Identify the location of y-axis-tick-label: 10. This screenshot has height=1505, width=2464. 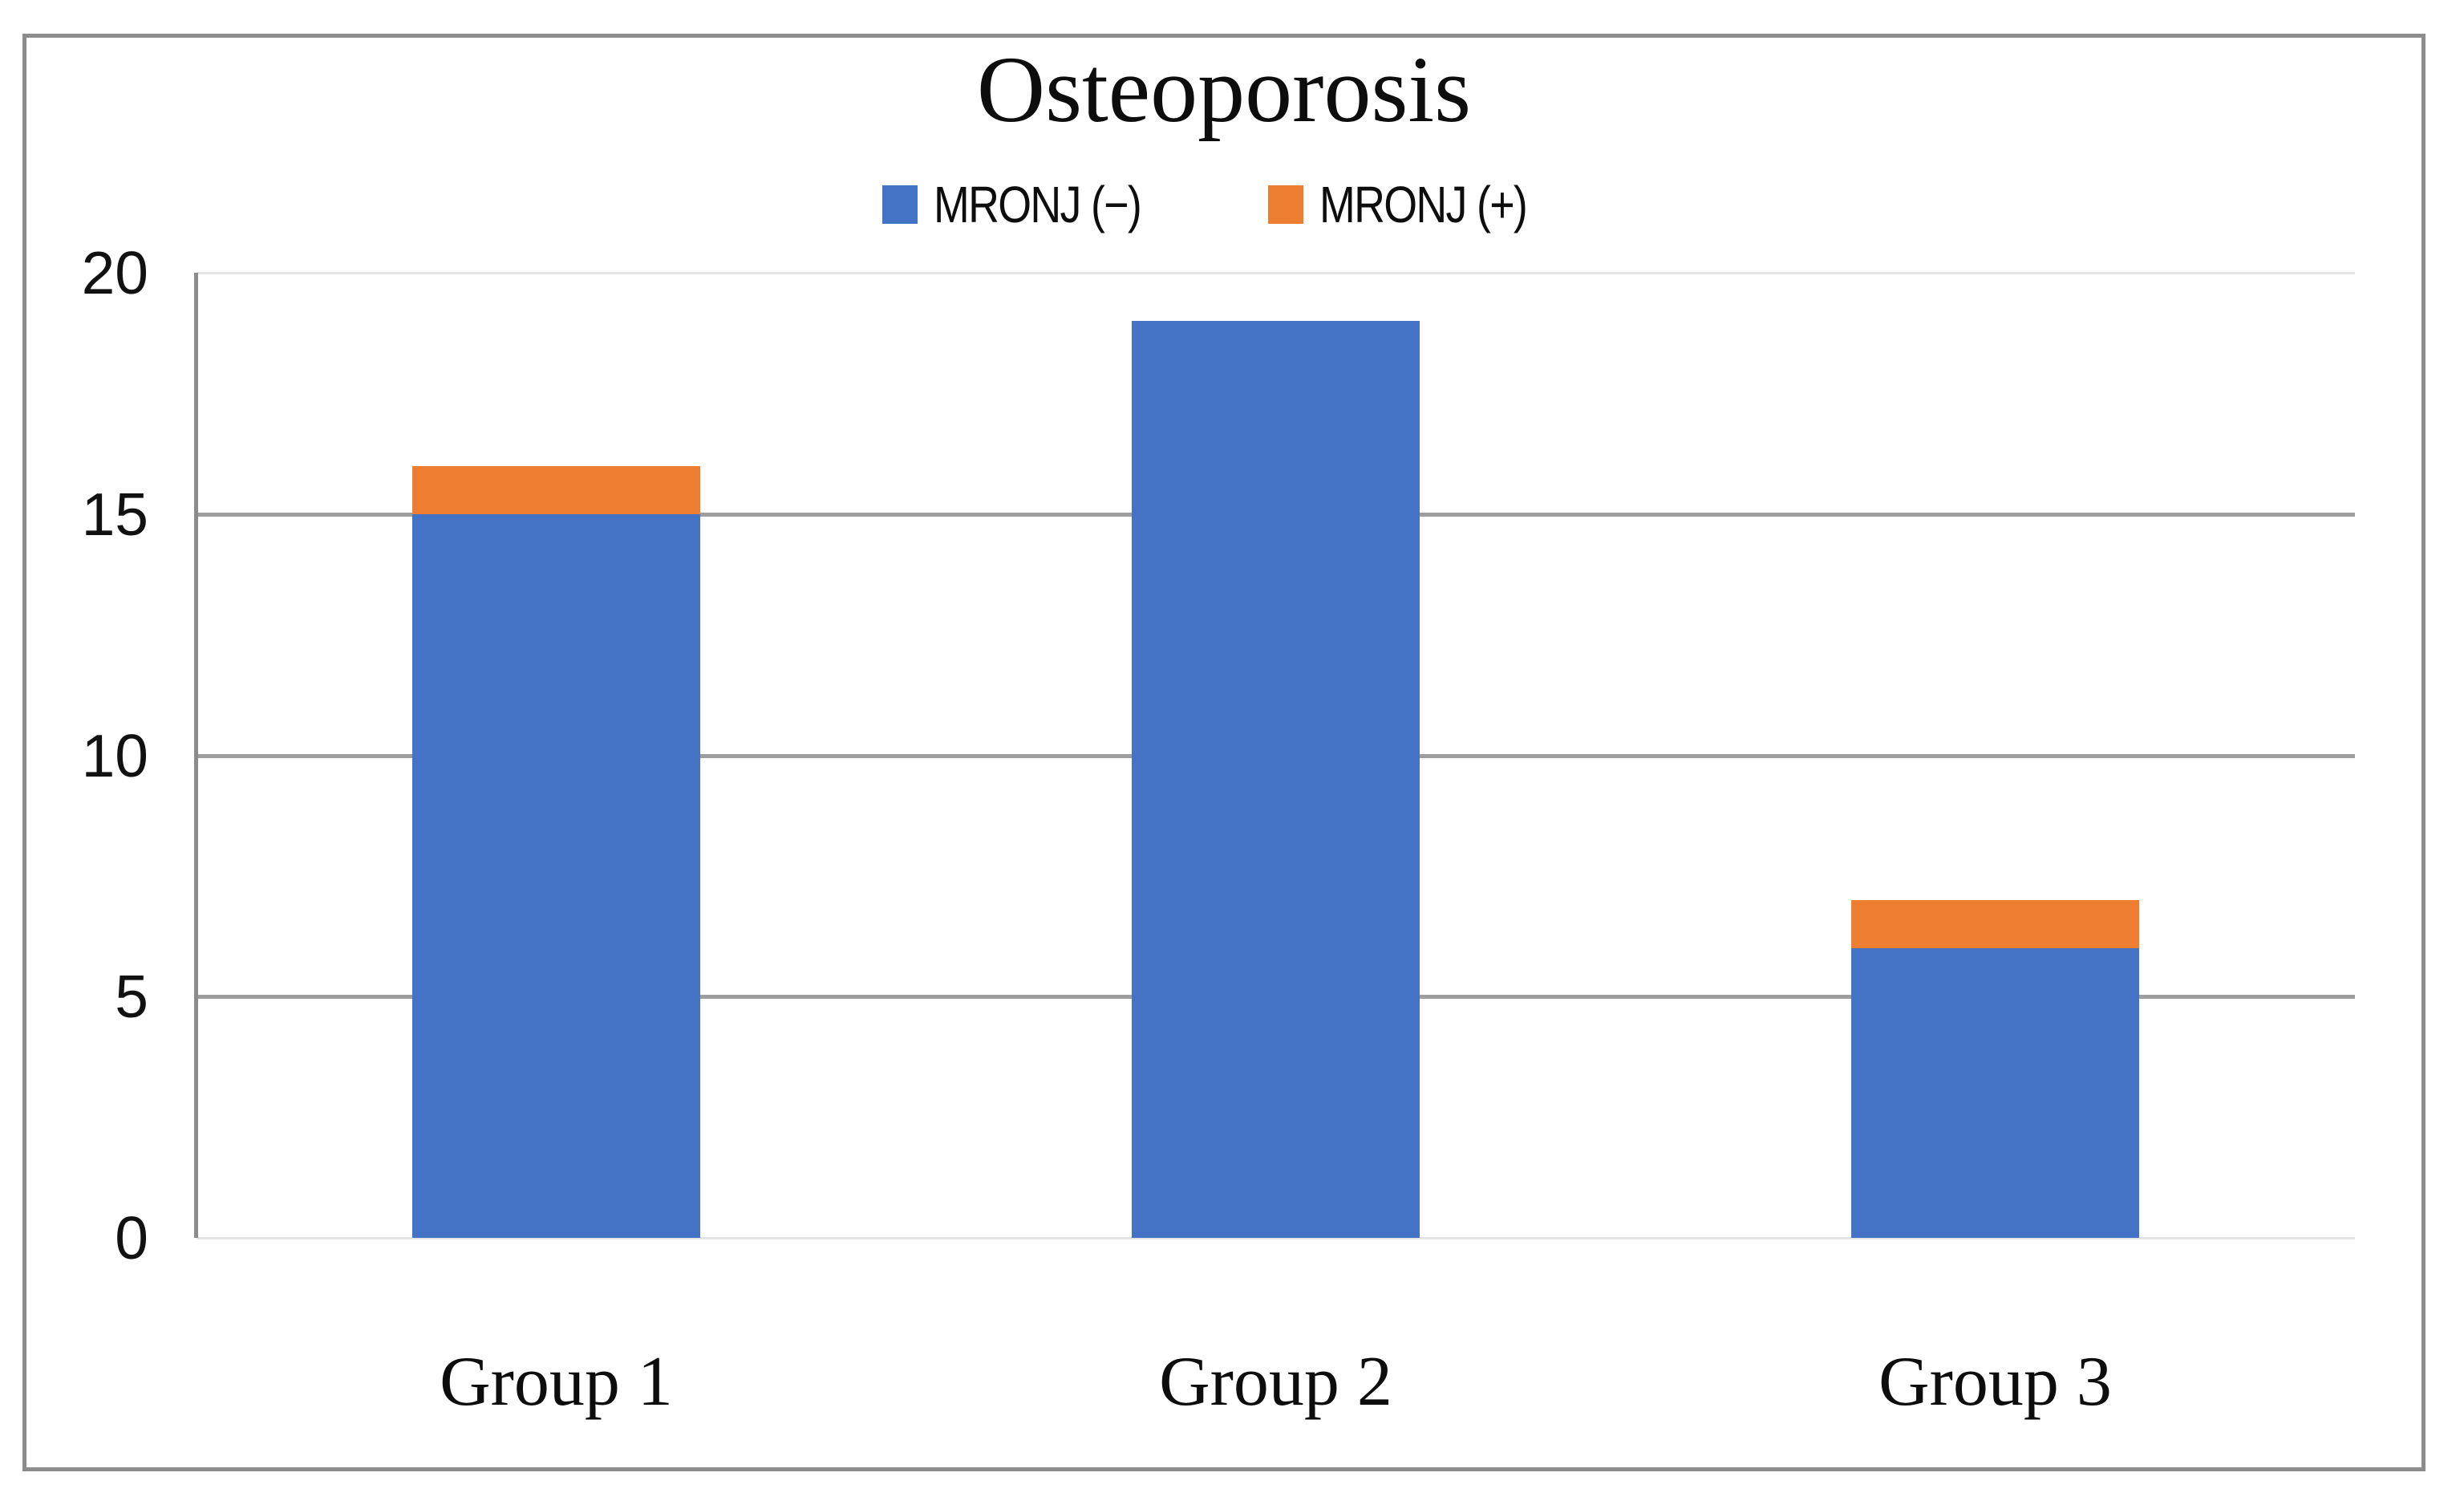
(114, 755).